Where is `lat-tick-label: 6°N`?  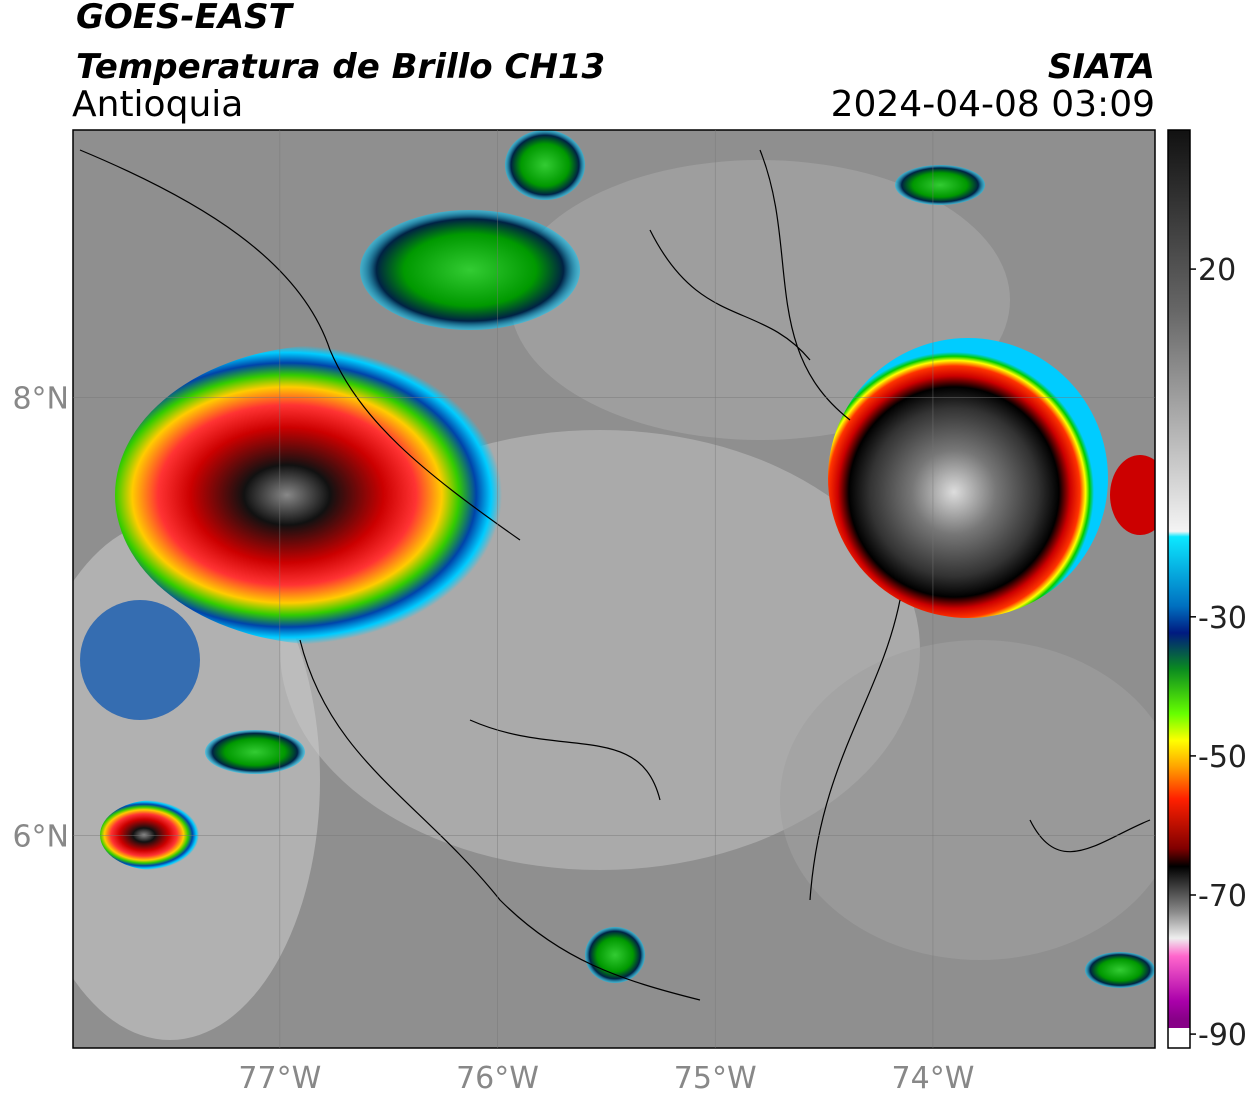
lat-tick-label: 6°N is located at coordinates (40, 836).